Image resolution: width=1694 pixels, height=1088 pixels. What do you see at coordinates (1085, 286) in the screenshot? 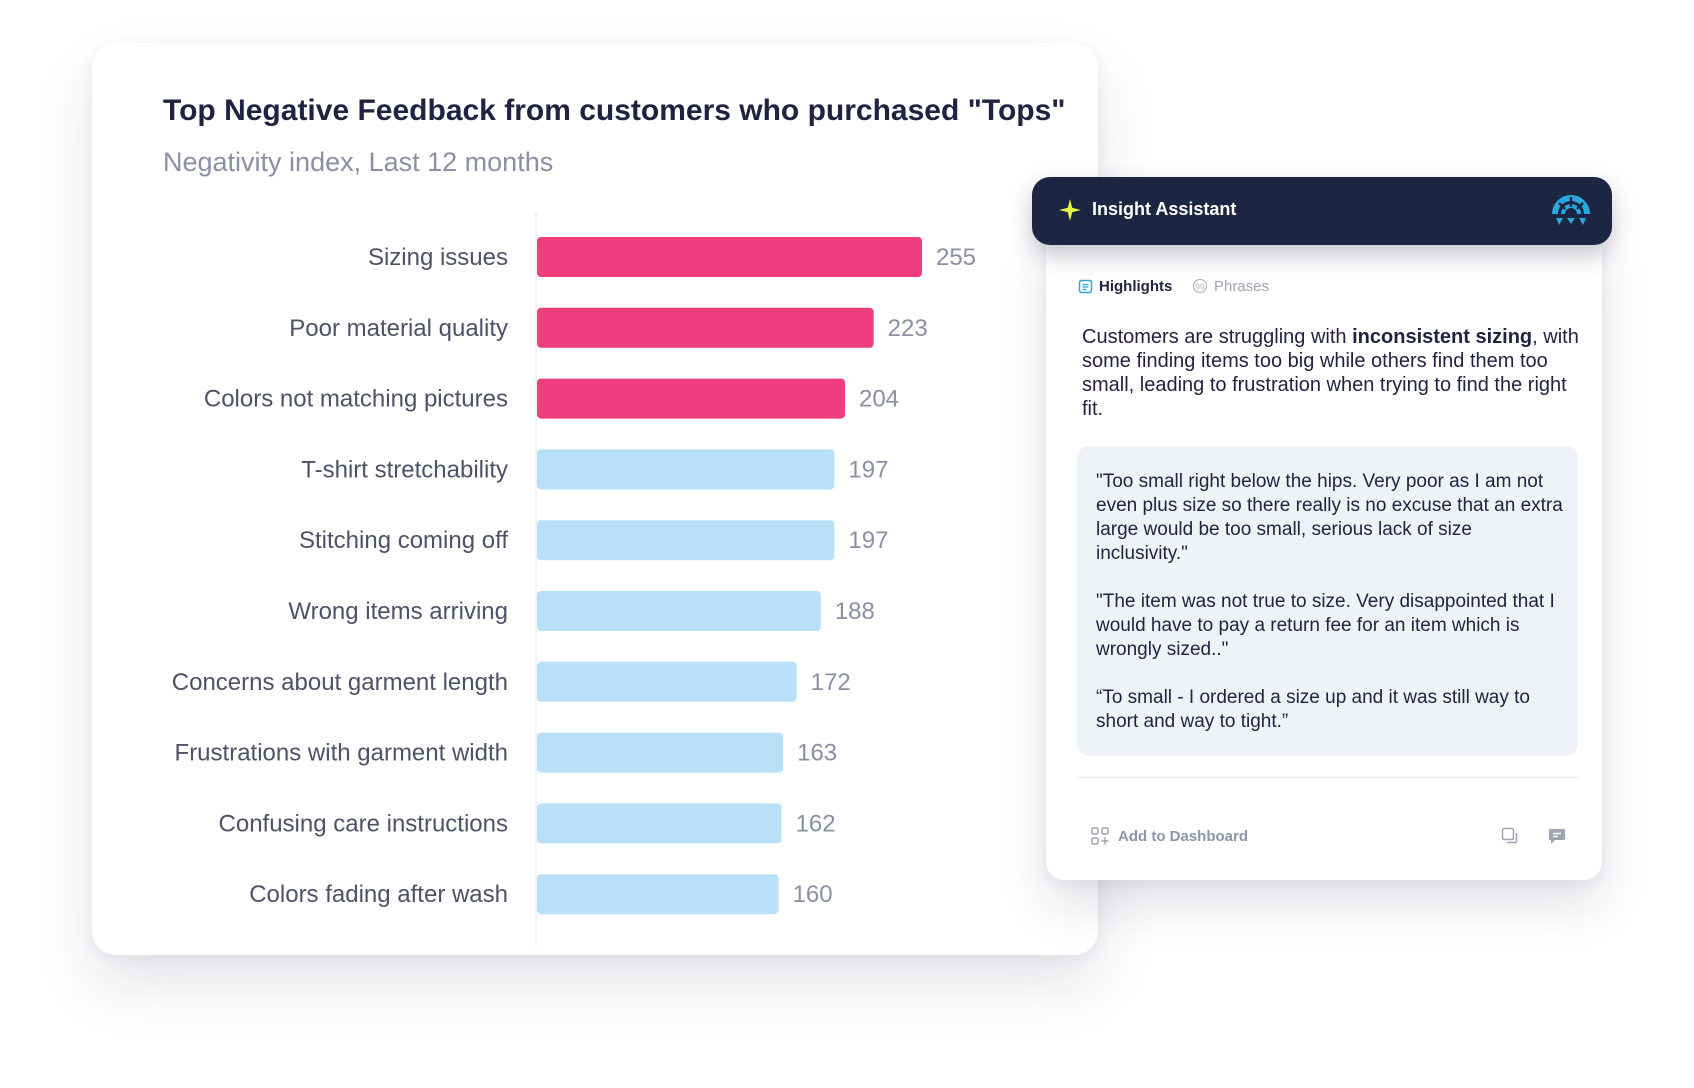
I see `document-icon` at bounding box center [1085, 286].